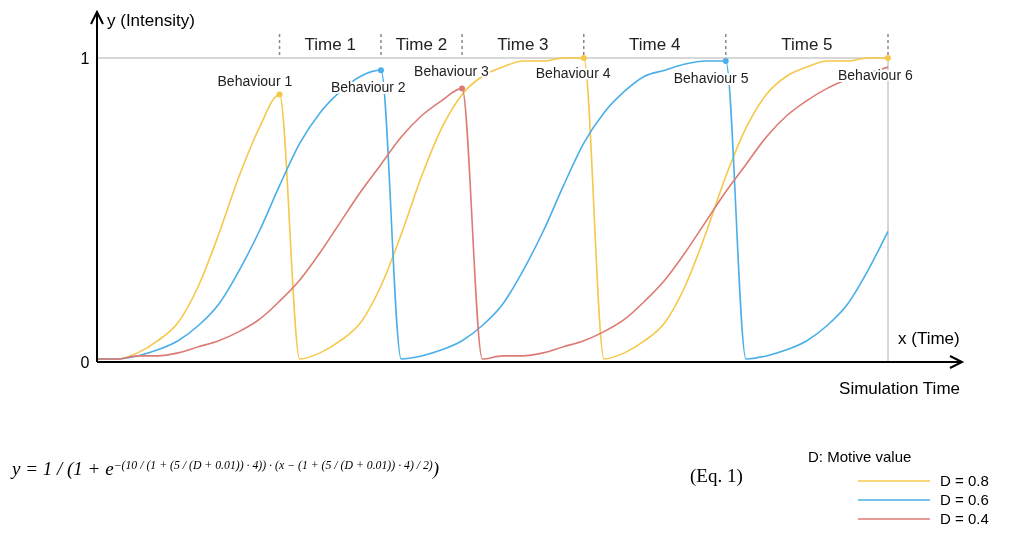  What do you see at coordinates (964, 499) in the screenshot?
I see `legend-label: D = 0.6` at bounding box center [964, 499].